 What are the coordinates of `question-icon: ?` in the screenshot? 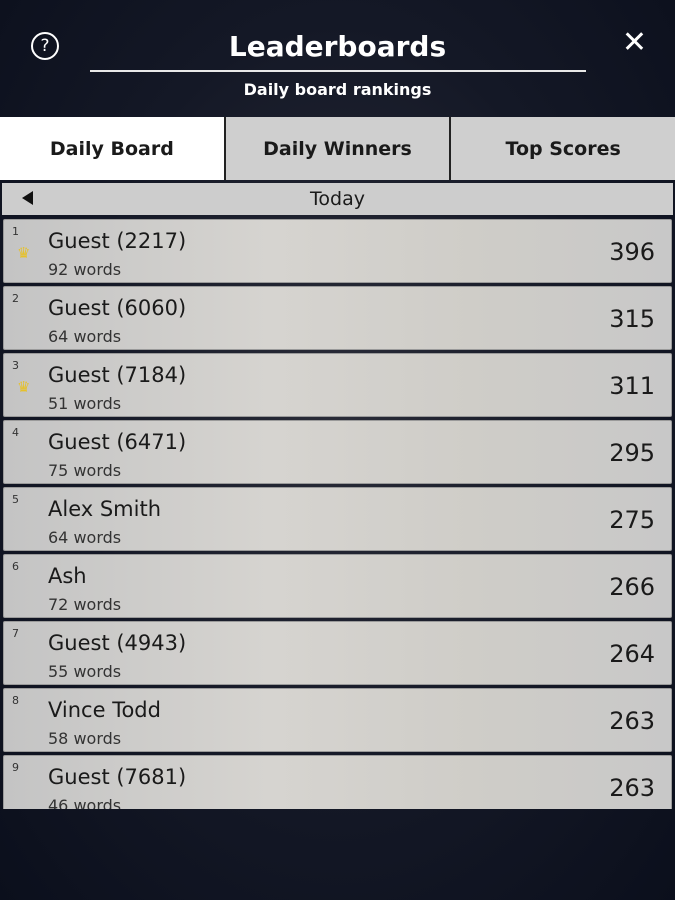 It's located at (45, 46).